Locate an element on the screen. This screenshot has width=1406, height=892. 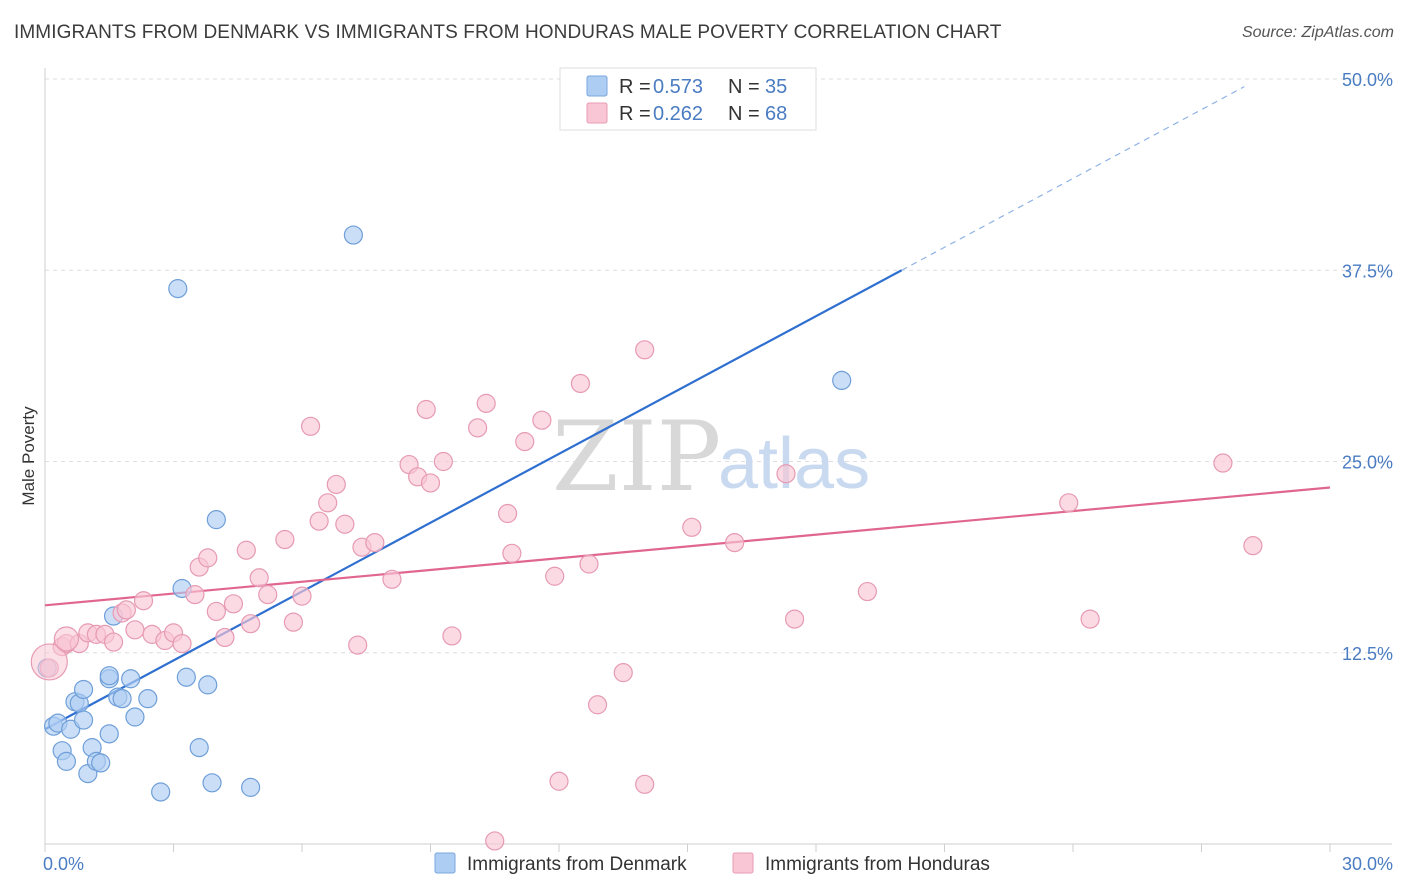
y-tick-label: 37.5% is located at coordinates (1367, 271).